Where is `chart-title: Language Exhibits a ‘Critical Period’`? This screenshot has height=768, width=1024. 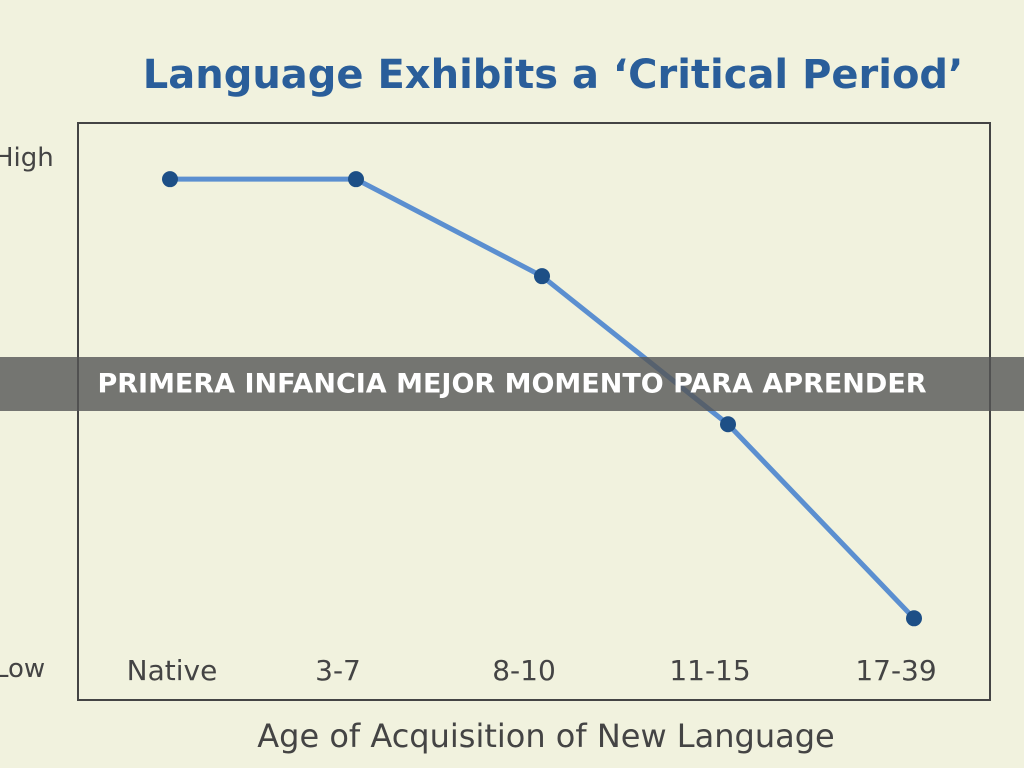
chart-title: Language Exhibits a ‘Critical Period’ is located at coordinates (553, 75).